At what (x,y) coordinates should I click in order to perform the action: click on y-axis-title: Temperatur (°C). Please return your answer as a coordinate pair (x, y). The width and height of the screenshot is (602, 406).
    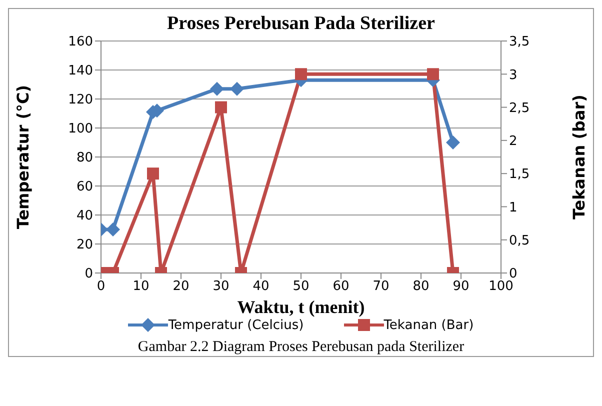
    Looking at the image, I should click on (23, 157).